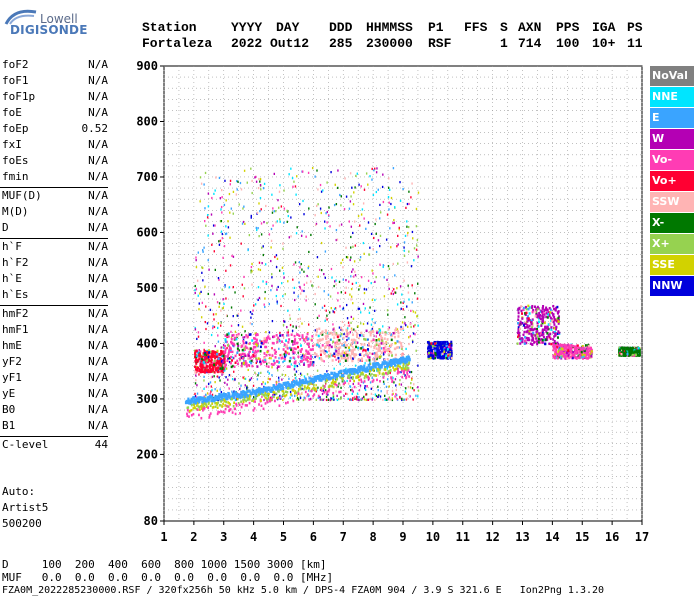 Image resolution: width=700 pixels, height=600 pixels. I want to click on header-value-pps: 100, so click(568, 43).